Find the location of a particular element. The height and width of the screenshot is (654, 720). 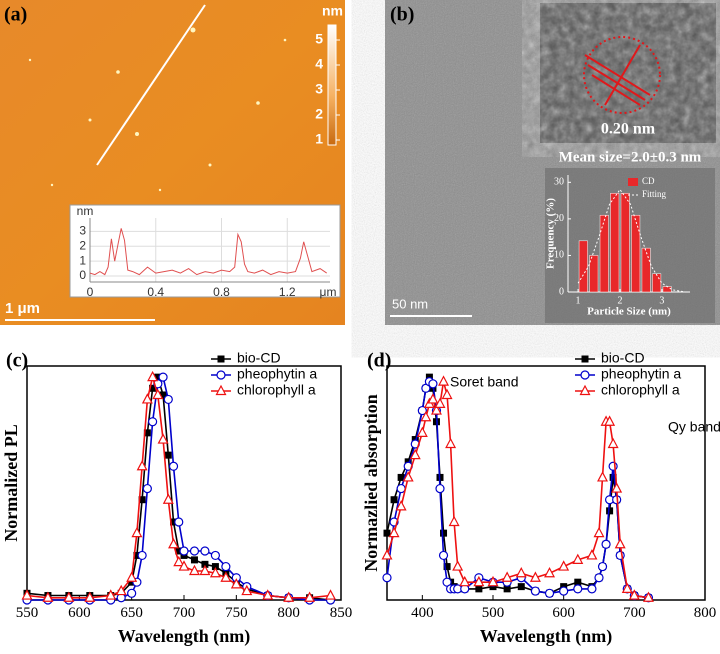

histogram-inset is located at coordinates (630, 245).